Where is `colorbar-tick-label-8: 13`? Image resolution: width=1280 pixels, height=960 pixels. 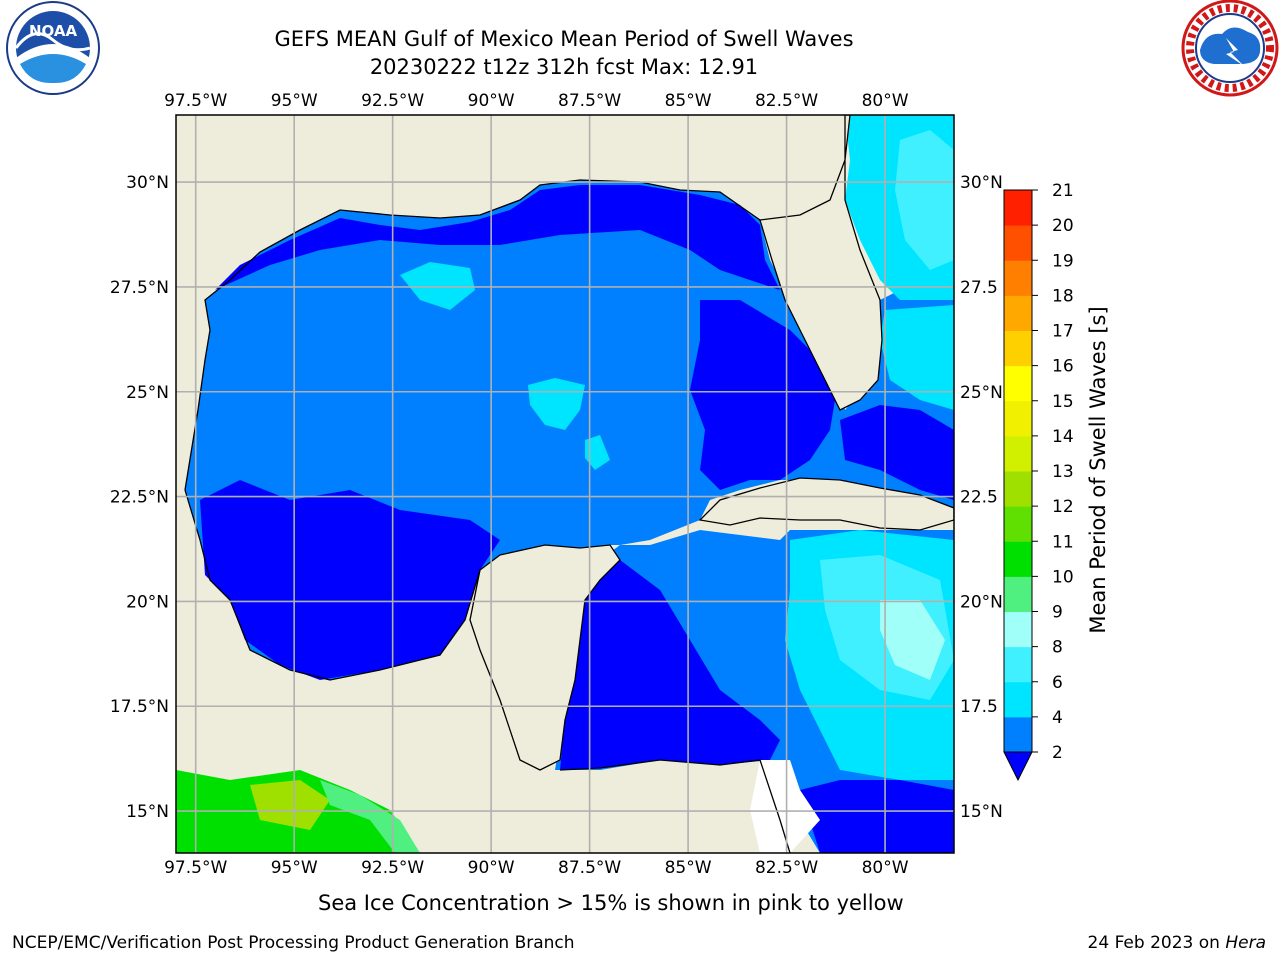 colorbar-tick-label-8: 13 is located at coordinates (1063, 472).